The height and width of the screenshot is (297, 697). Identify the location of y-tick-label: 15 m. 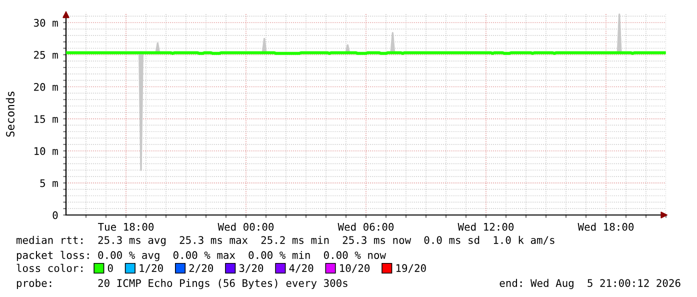
(46, 119).